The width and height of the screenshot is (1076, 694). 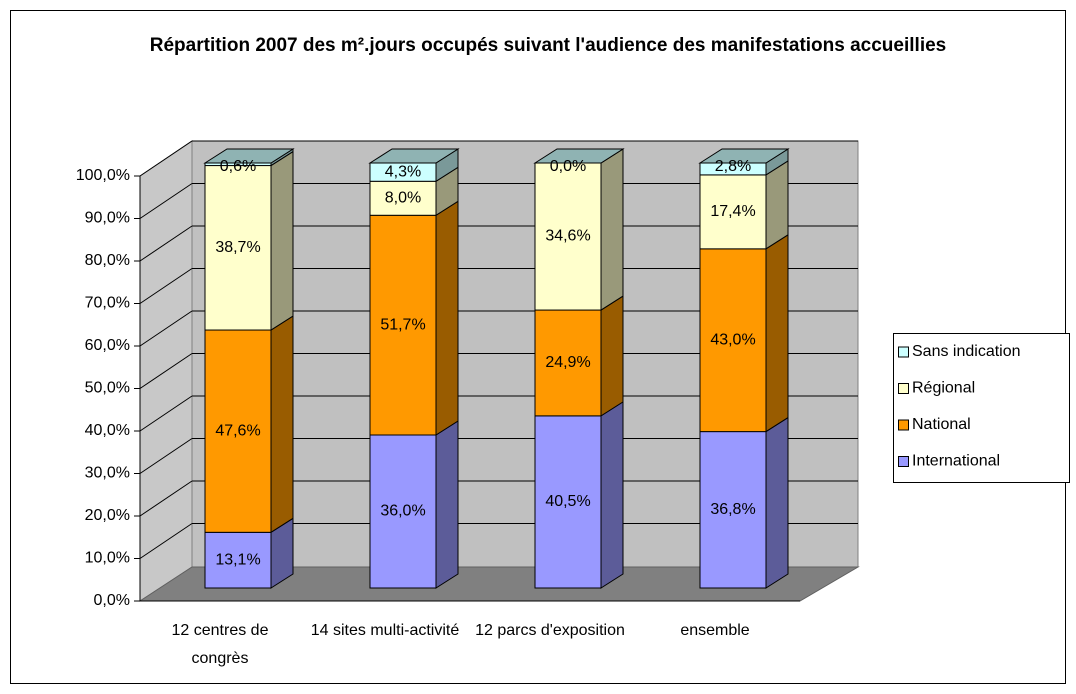 What do you see at coordinates (956, 461) in the screenshot?
I see `legend-label: International` at bounding box center [956, 461].